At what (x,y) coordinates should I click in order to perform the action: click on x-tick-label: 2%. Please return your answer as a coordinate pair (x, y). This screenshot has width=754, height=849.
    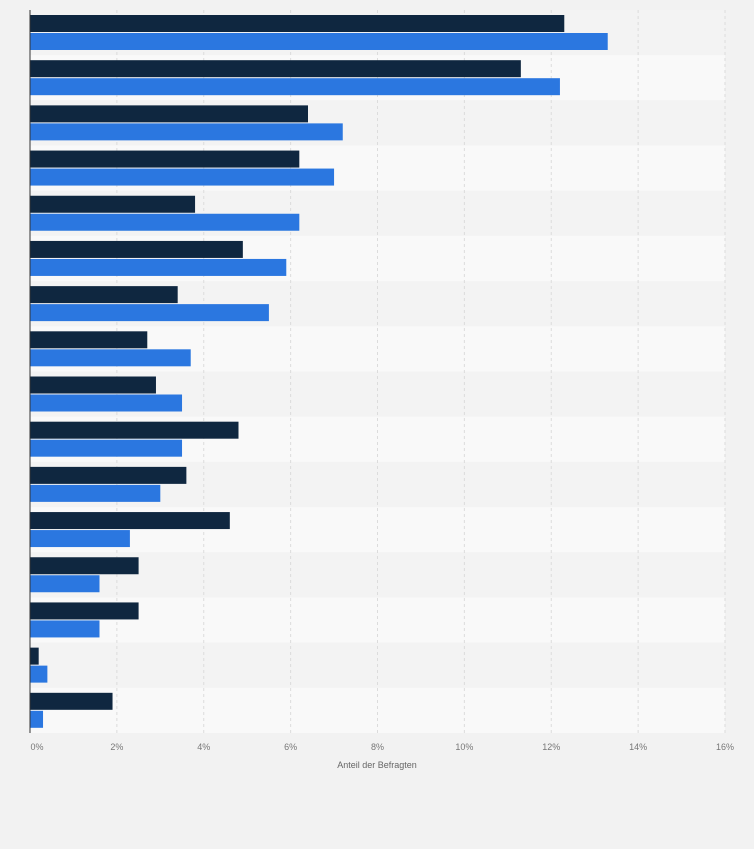
    Looking at the image, I should click on (116, 747).